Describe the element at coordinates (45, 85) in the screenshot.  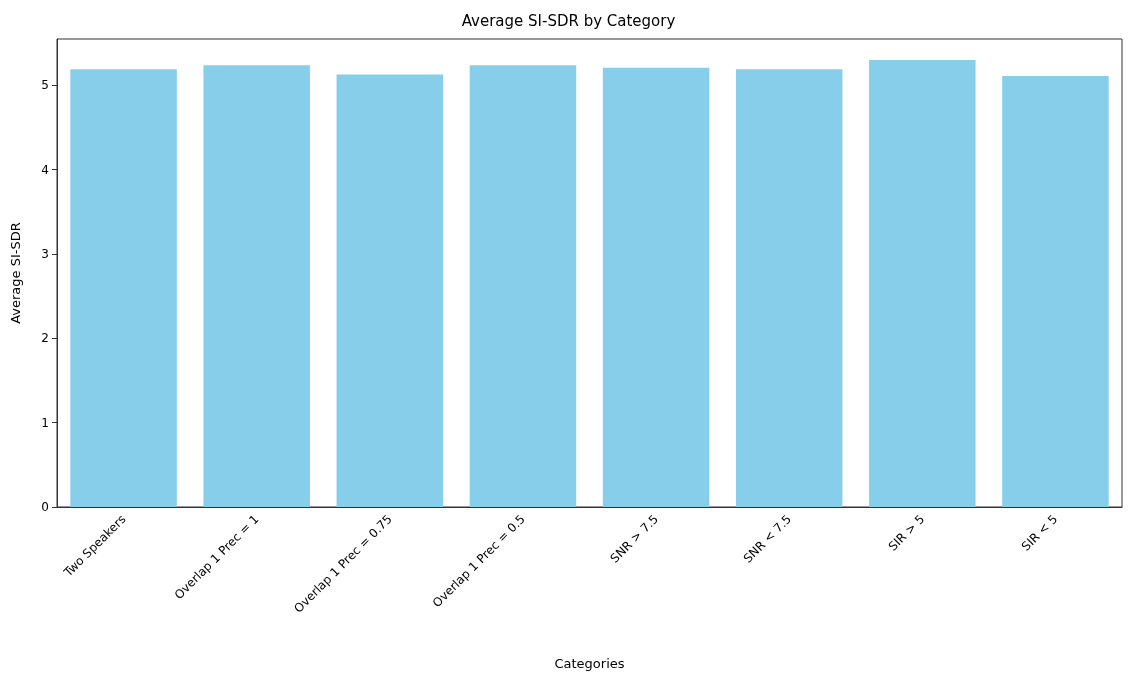
I see `y-tick-label: 5` at that location.